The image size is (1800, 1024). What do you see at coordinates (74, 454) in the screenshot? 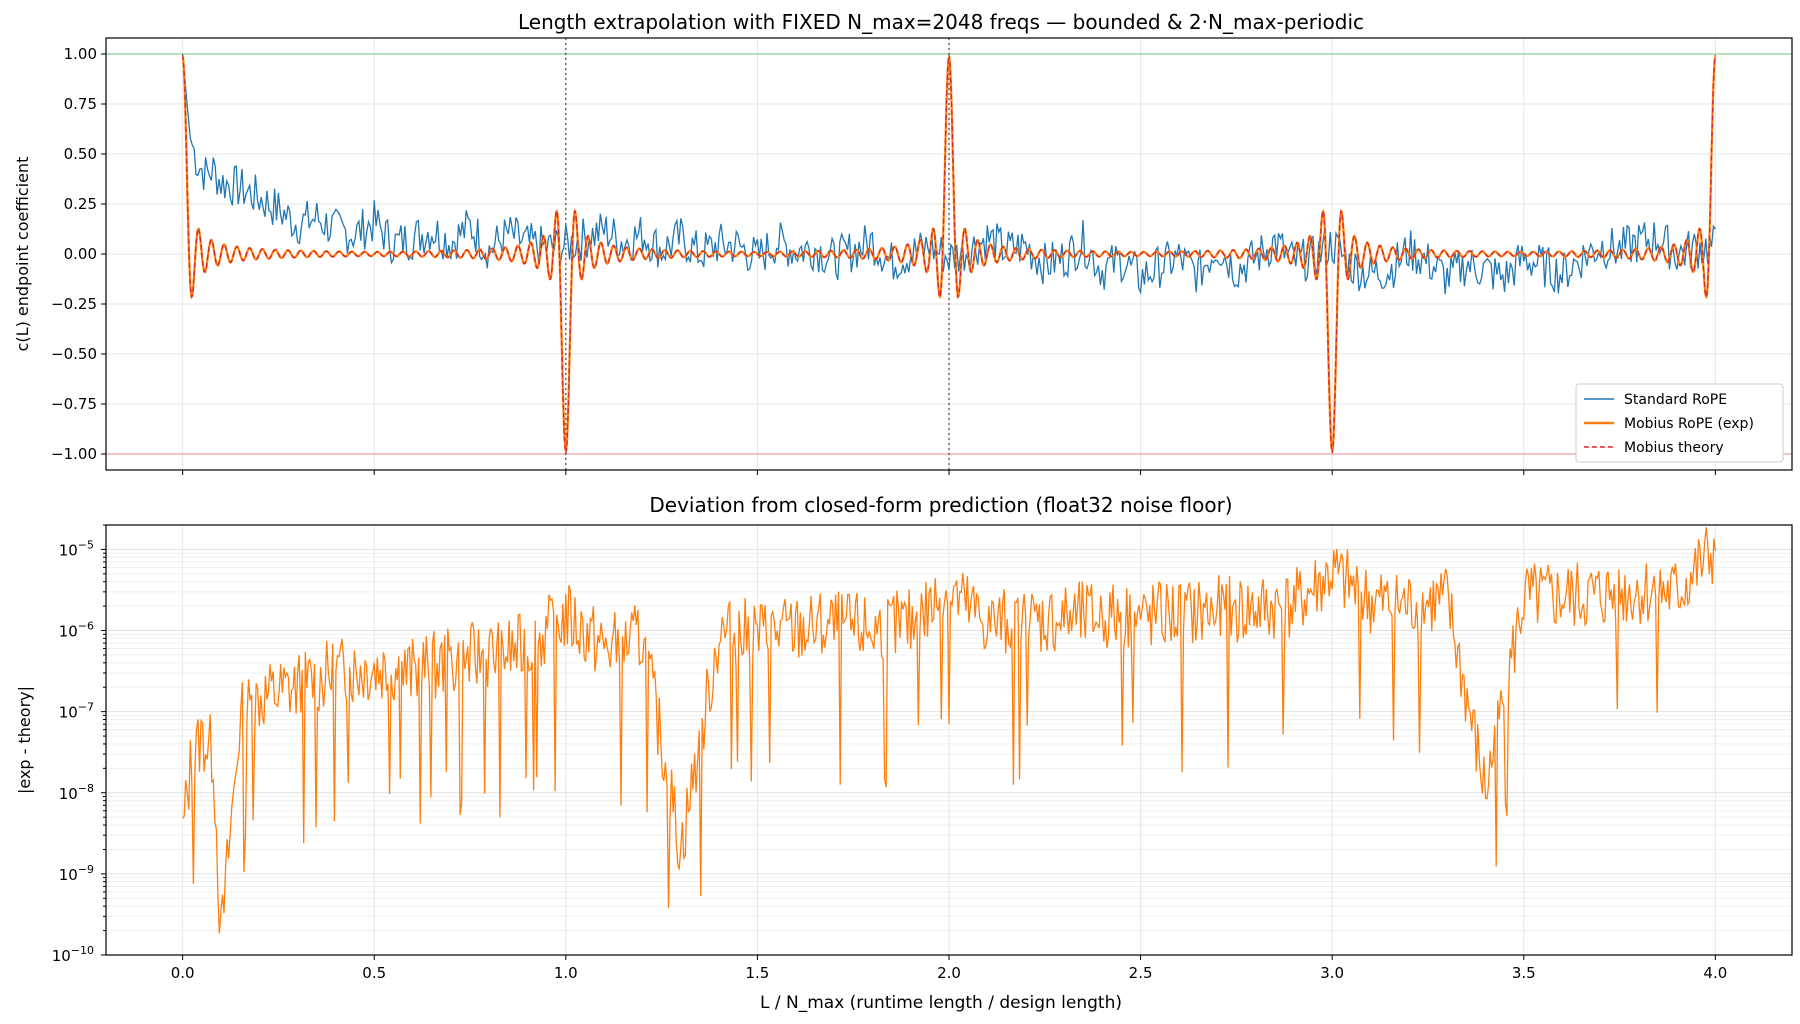
I see `top-y-tick-label: −1.00` at bounding box center [74, 454].